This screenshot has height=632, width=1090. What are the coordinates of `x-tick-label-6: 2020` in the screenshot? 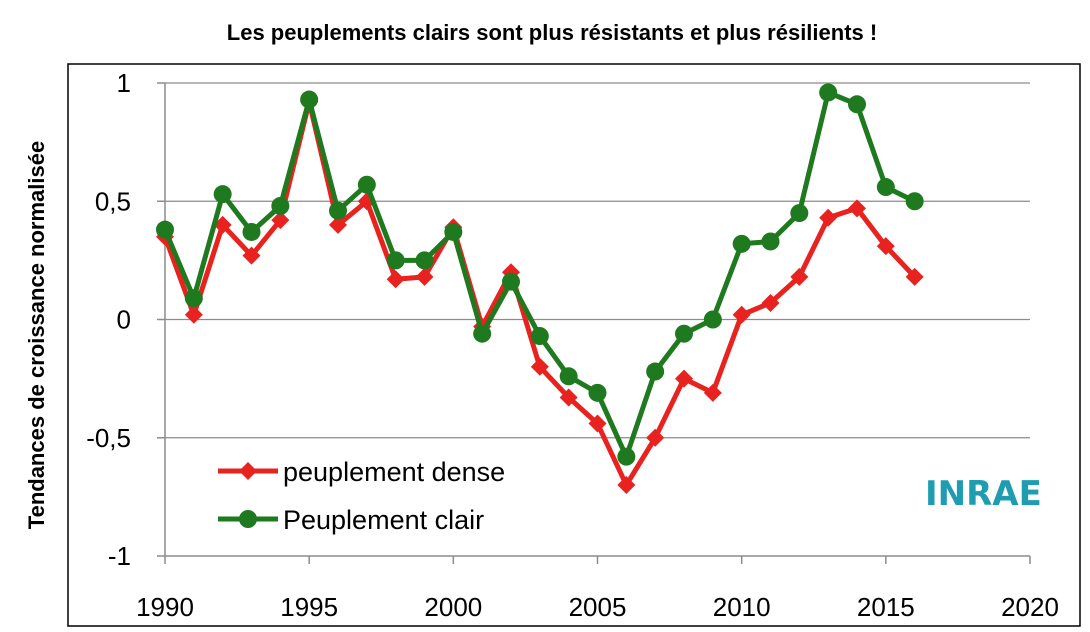 It's located at (1030, 607).